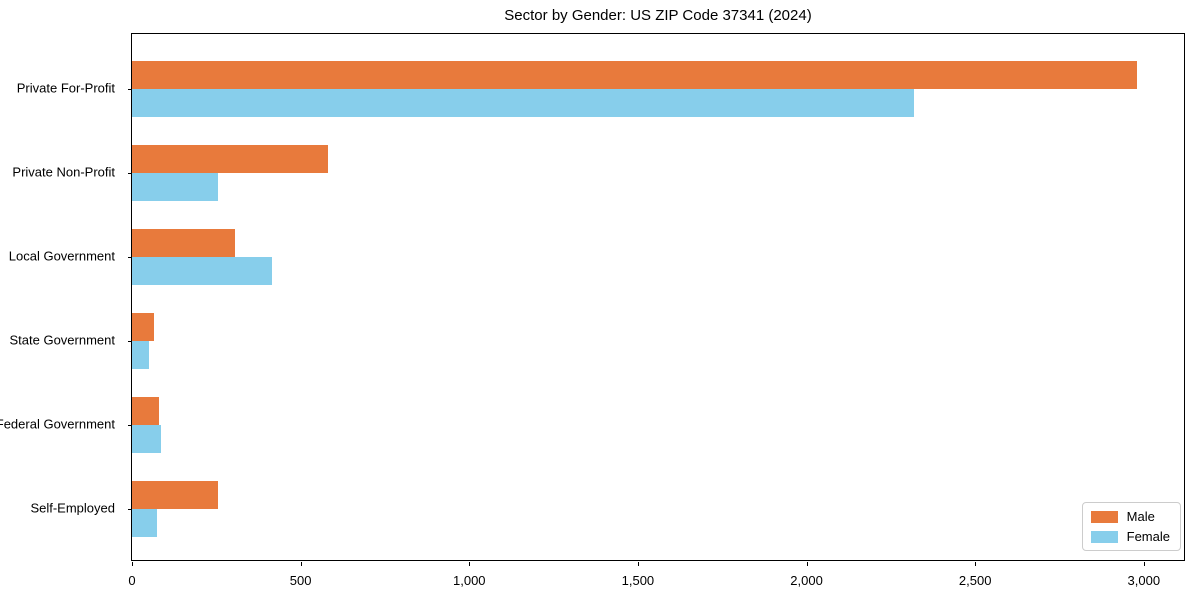 Image resolution: width=1200 pixels, height=600 pixels. I want to click on bar-female-state-government, so click(140, 355).